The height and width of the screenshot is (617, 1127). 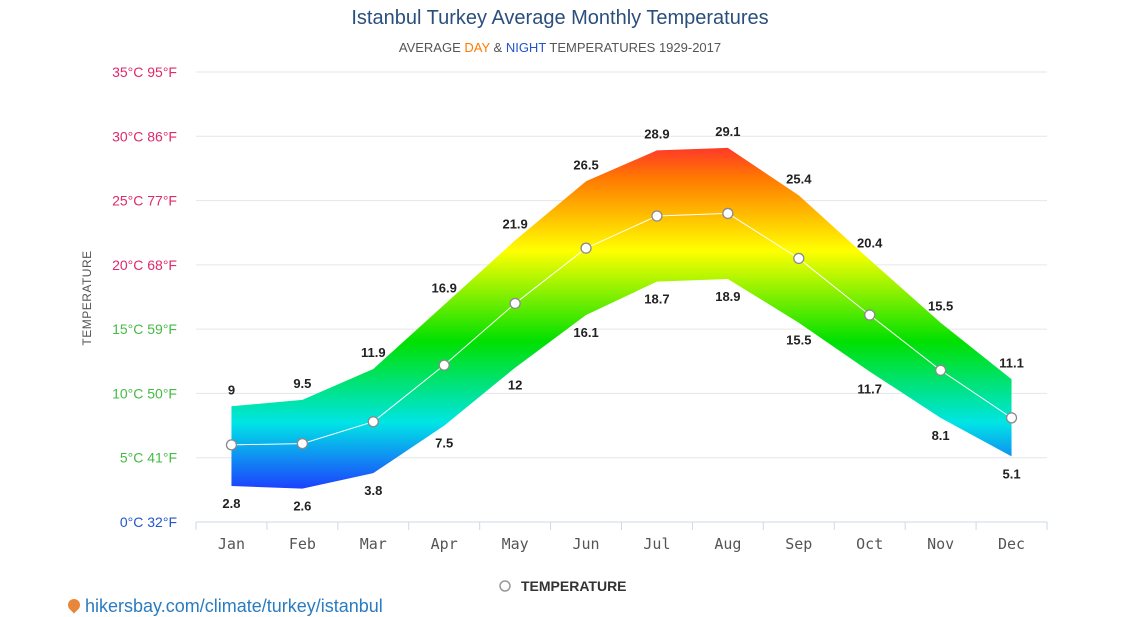 What do you see at coordinates (144, 136) in the screenshot?
I see `y-tick-label: 30°C 86°F` at bounding box center [144, 136].